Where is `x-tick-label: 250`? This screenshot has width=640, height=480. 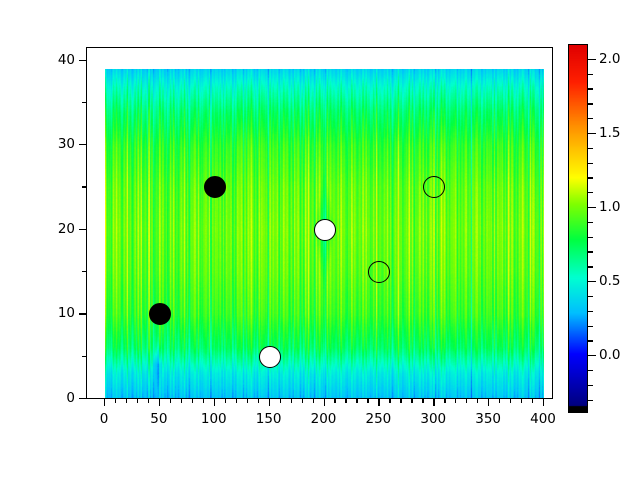 x-tick-label: 250 is located at coordinates (378, 419).